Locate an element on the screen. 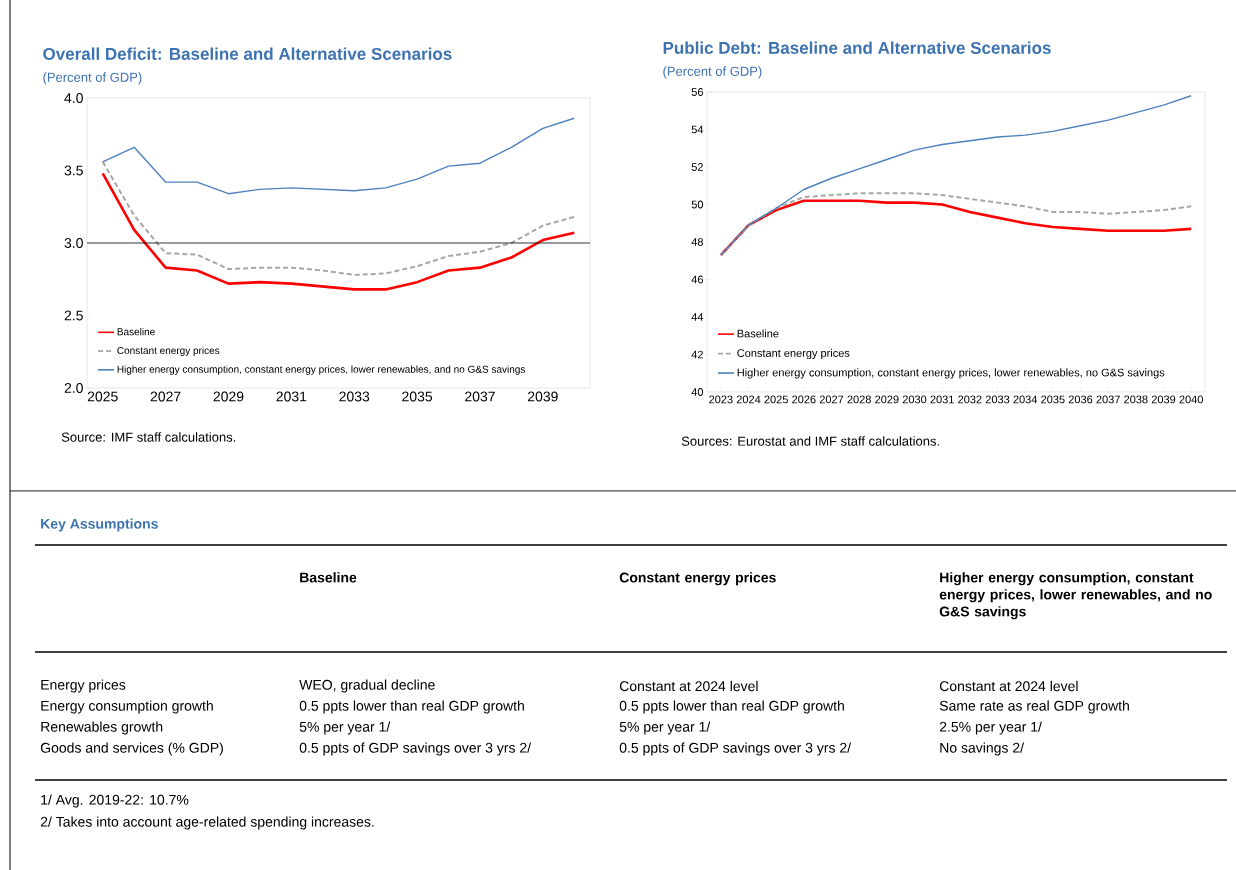  text: Same rate as real GDP growth is located at coordinates (1034, 707).